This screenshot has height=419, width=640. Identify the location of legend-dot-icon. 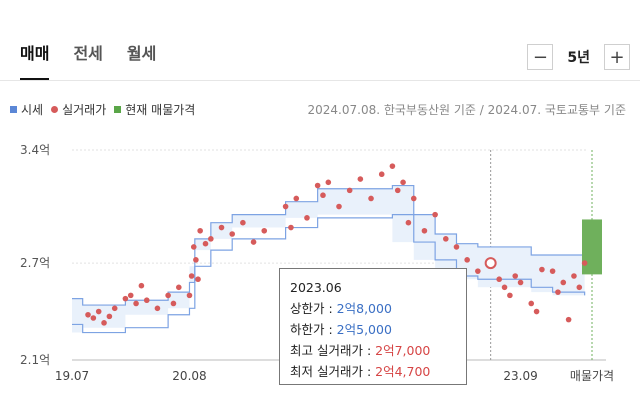
(55, 109).